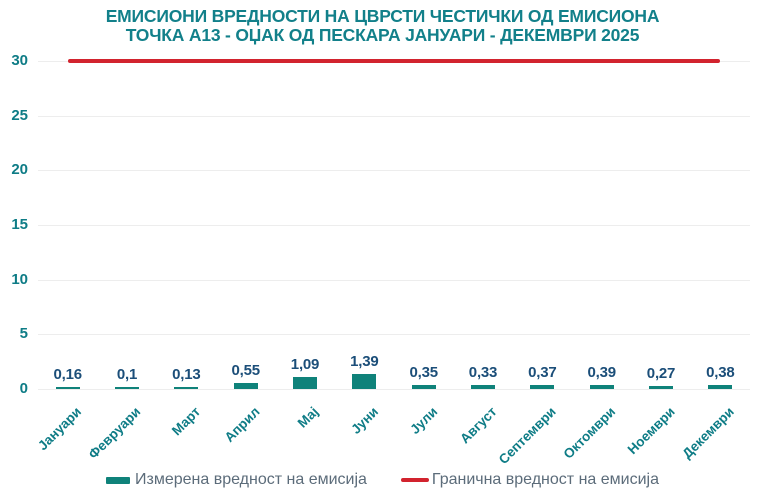 This screenshot has width=765, height=503. I want to click on bar-Ноември, so click(661, 387).